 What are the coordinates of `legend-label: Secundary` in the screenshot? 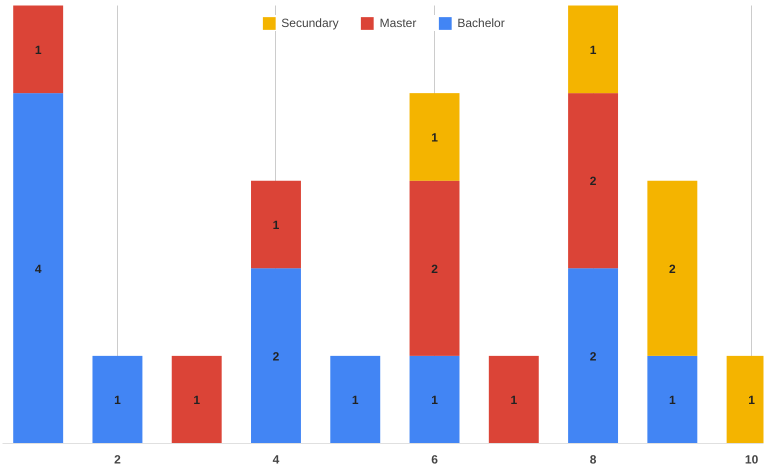 It's located at (310, 23).